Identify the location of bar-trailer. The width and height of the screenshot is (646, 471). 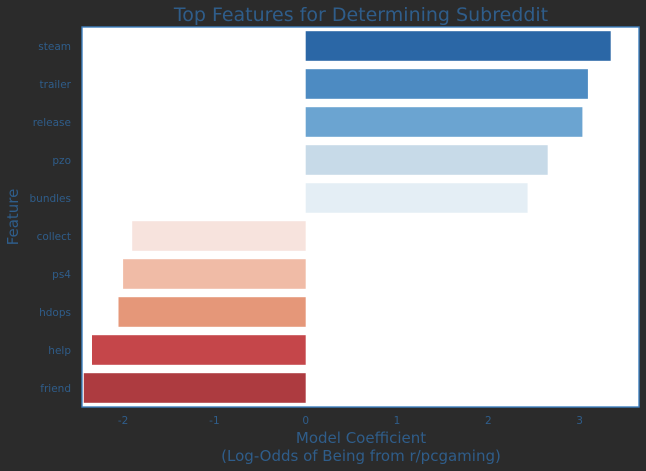
(446, 84).